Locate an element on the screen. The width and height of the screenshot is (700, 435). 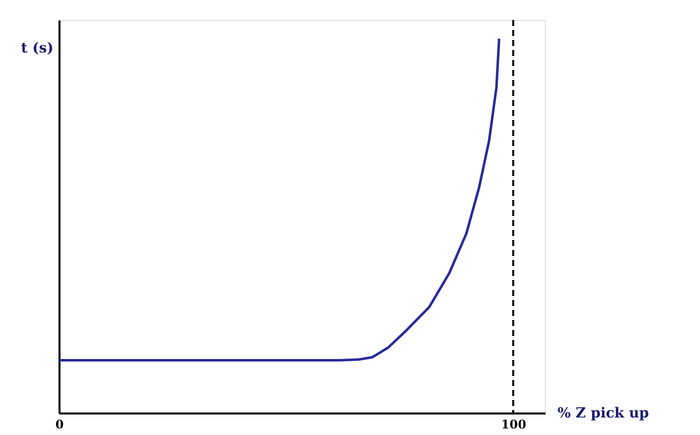
y-axis-title: t (s) is located at coordinates (37, 48).